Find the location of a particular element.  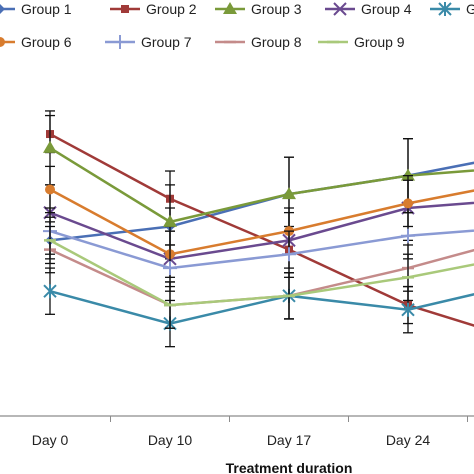

x-axis-ticks is located at coordinates (289, 419).